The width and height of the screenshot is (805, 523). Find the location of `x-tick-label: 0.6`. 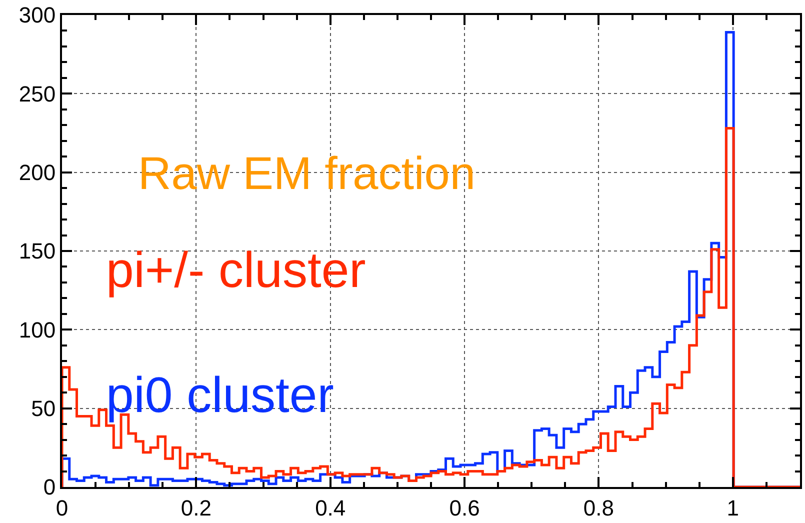

x-tick-label: 0.6 is located at coordinates (464, 507).